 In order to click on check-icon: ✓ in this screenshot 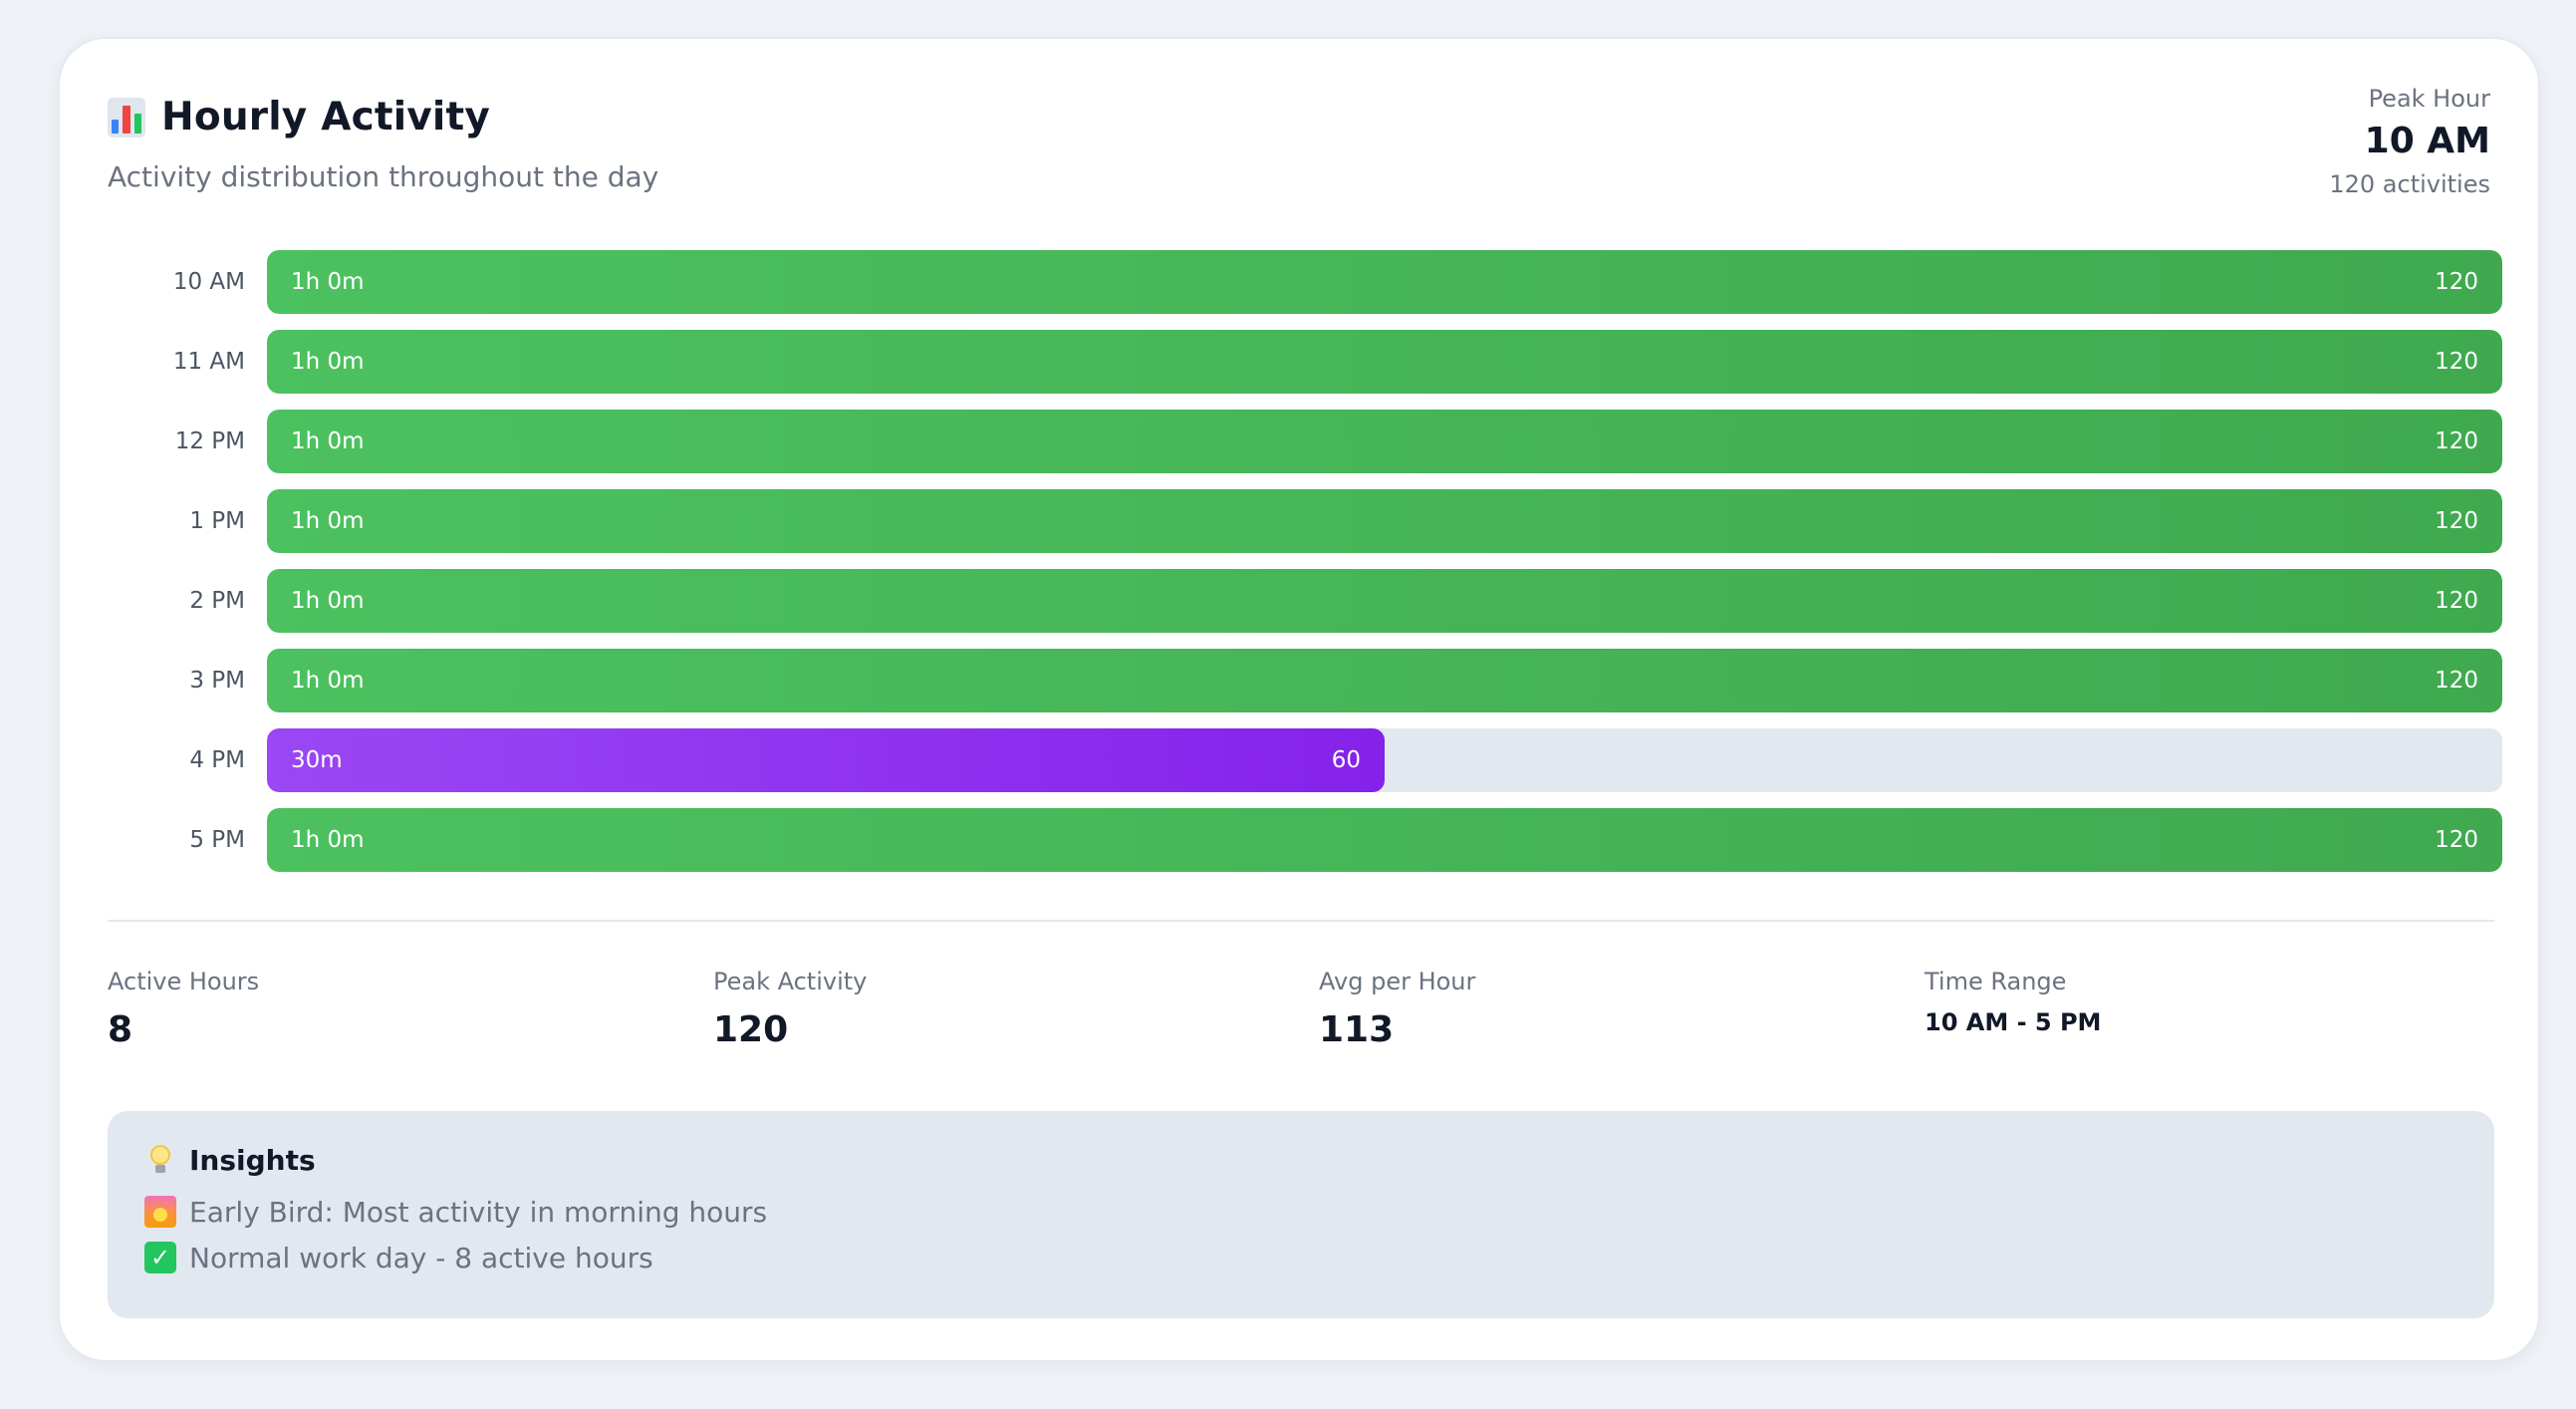, I will do `click(160, 1257)`.